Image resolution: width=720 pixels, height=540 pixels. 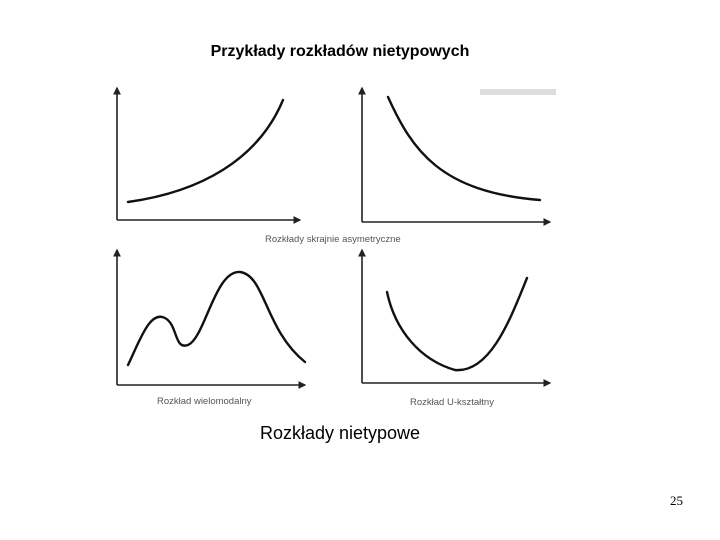 I want to click on curve-u-shaped, so click(x=457, y=324).